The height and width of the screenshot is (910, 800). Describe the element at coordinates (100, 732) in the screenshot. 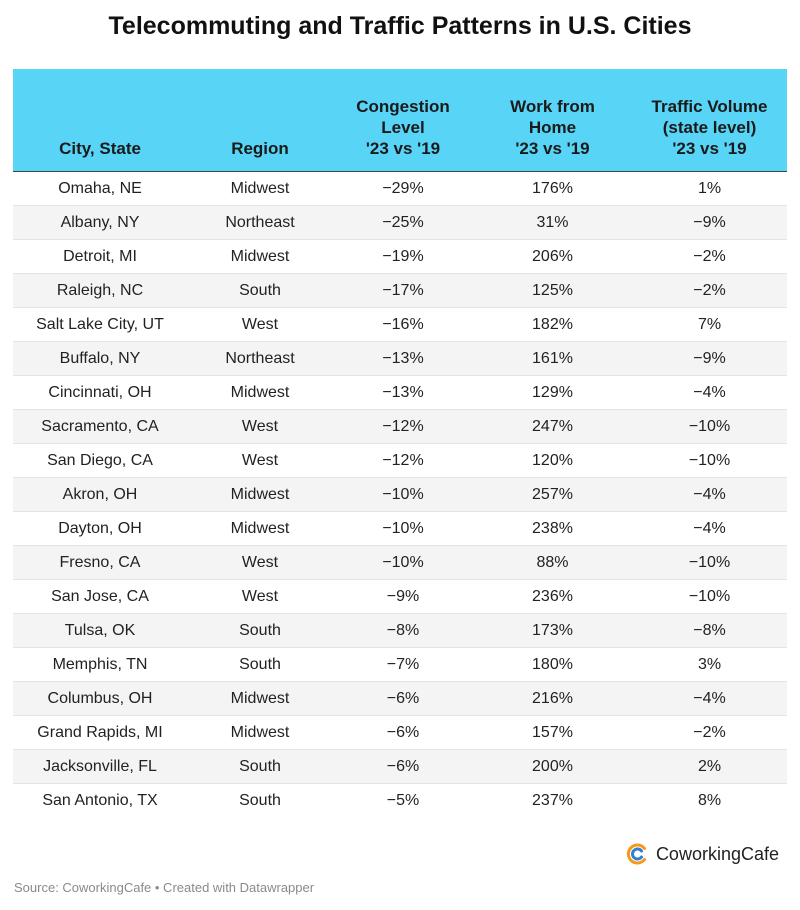

I see `table-cell: Grand Rapids, MI` at that location.